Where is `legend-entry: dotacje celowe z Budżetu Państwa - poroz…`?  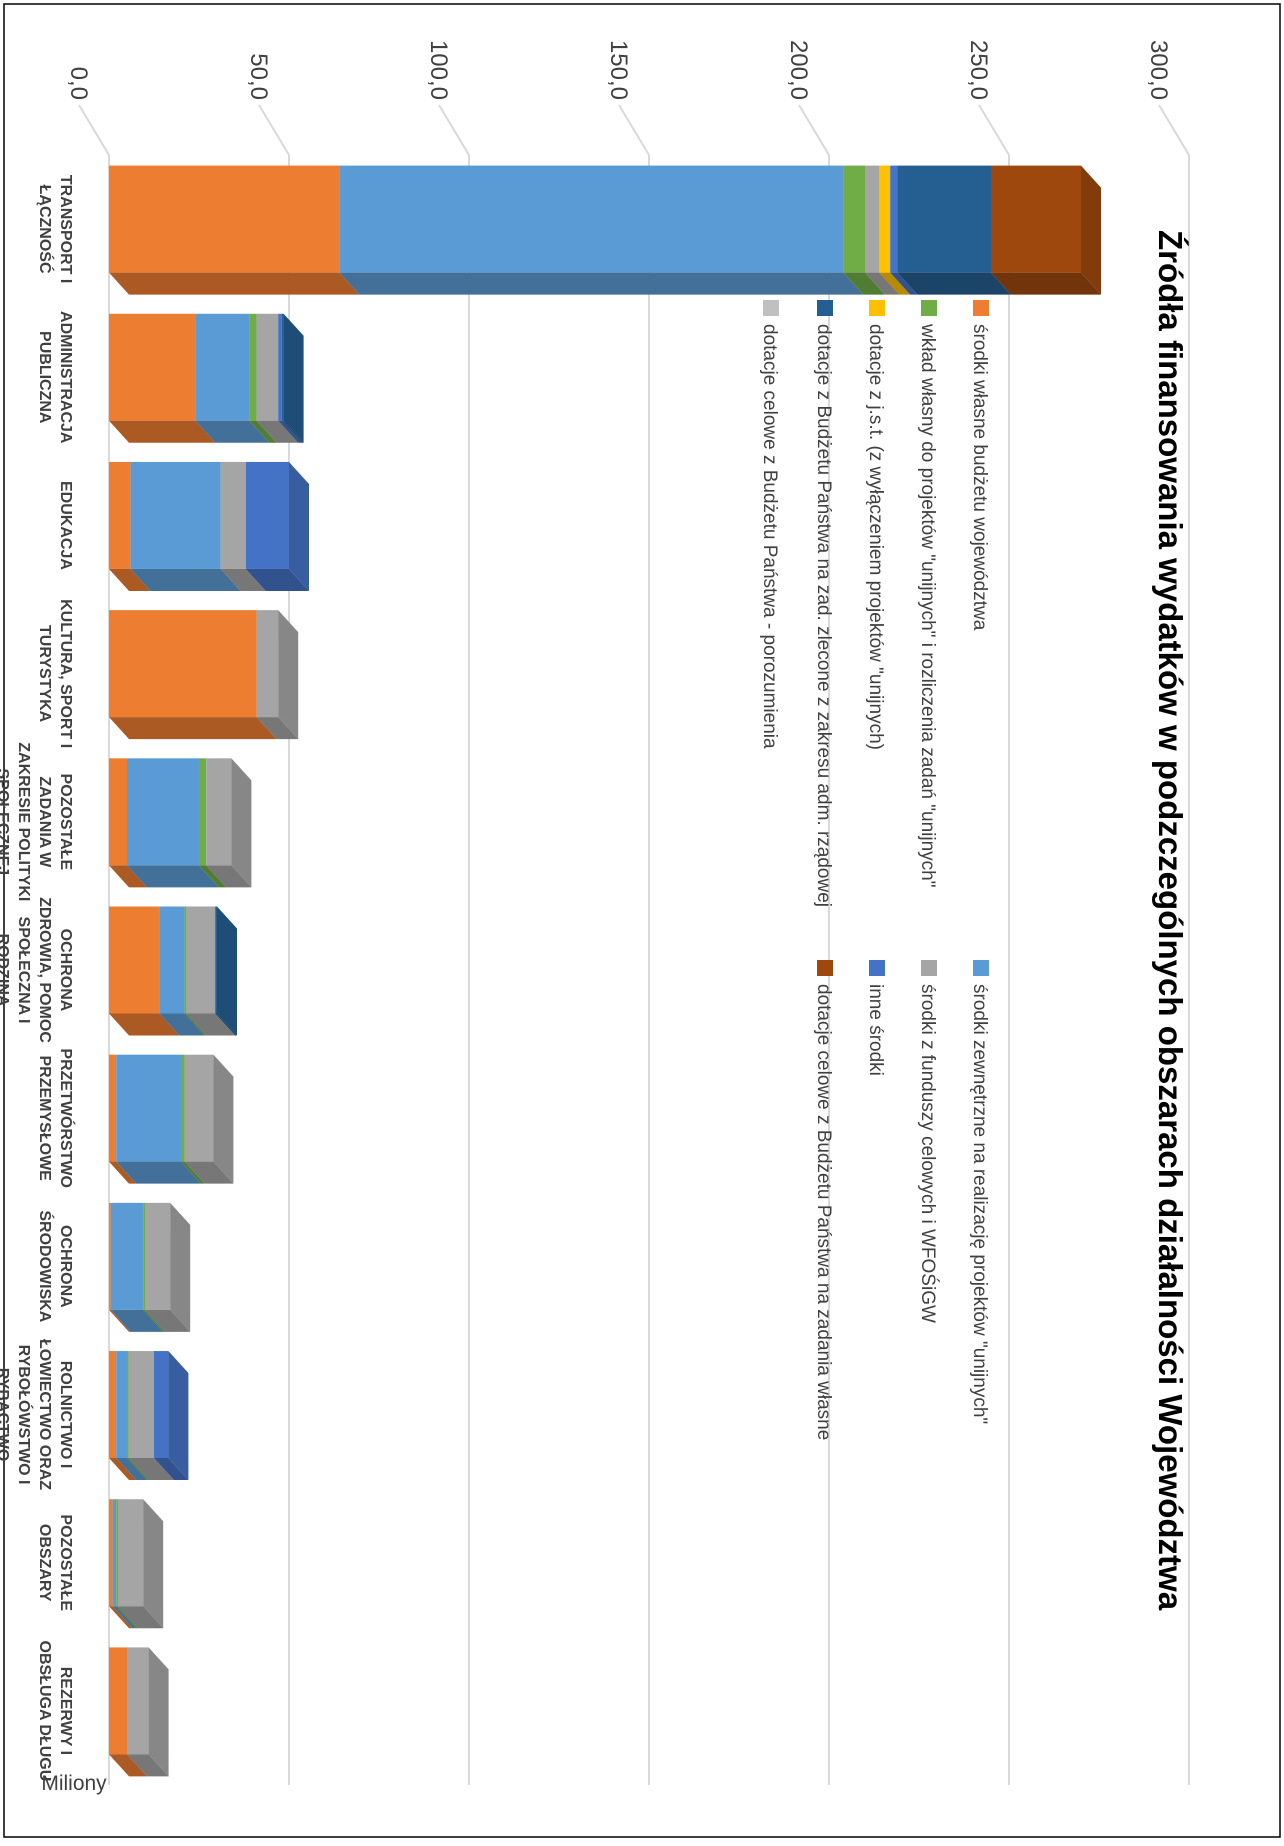 legend-entry: dotacje celowe z Budżetu Państwa - poroz… is located at coordinates (769, 536).